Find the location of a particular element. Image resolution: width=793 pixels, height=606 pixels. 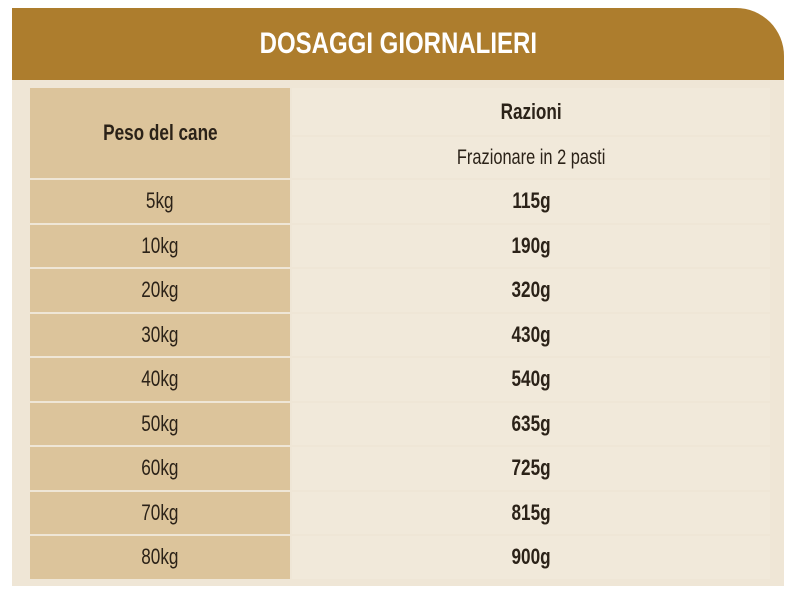

ration-cell-text: 190g is located at coordinates (531, 245).